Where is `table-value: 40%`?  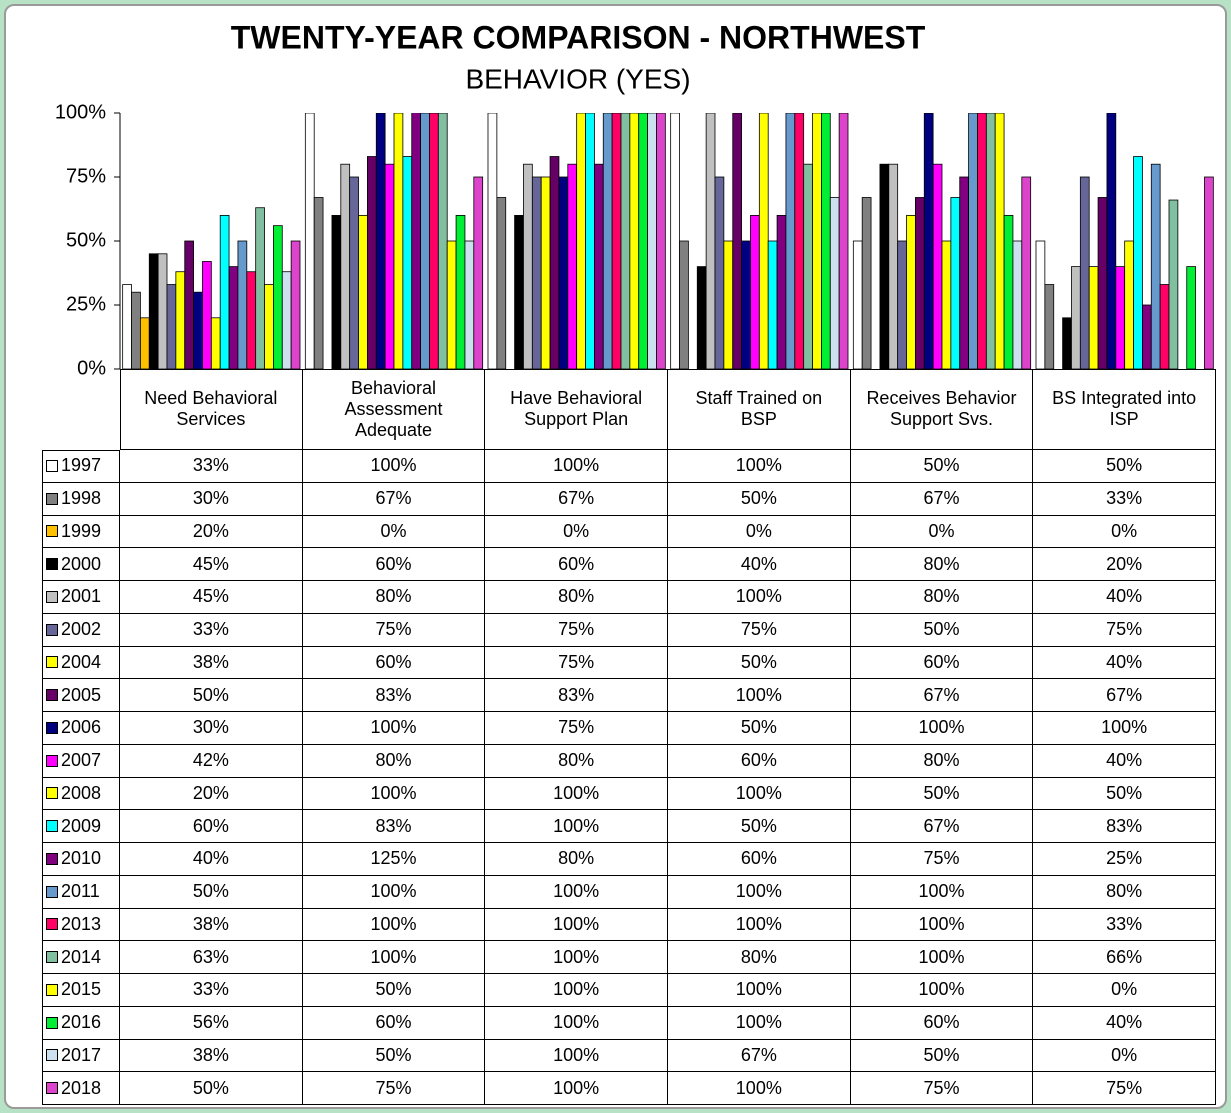 table-value: 40% is located at coordinates (1124, 1023).